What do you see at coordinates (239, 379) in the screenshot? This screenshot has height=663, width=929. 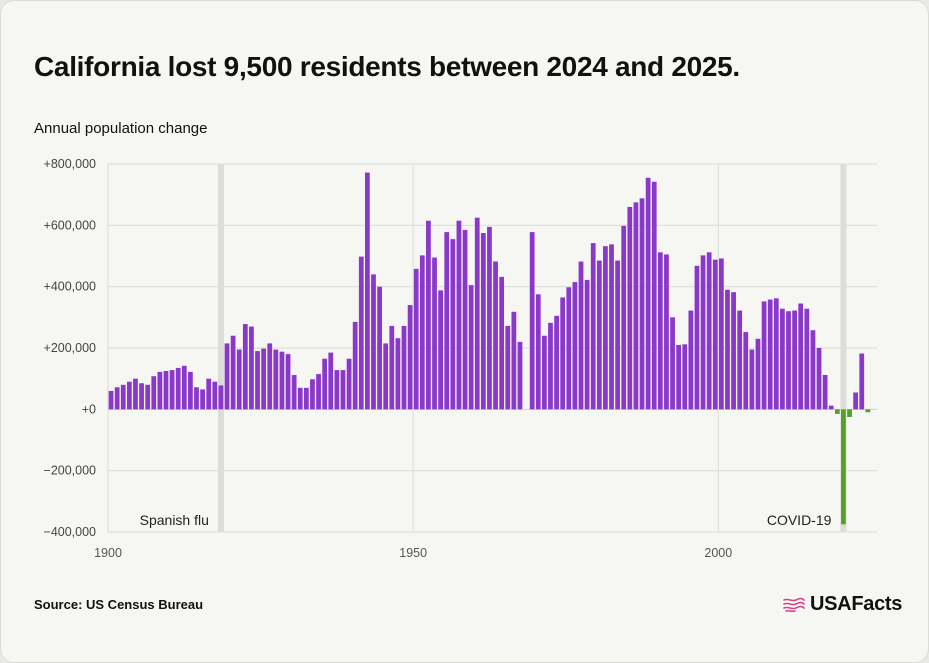 I see `bar-1921` at bounding box center [239, 379].